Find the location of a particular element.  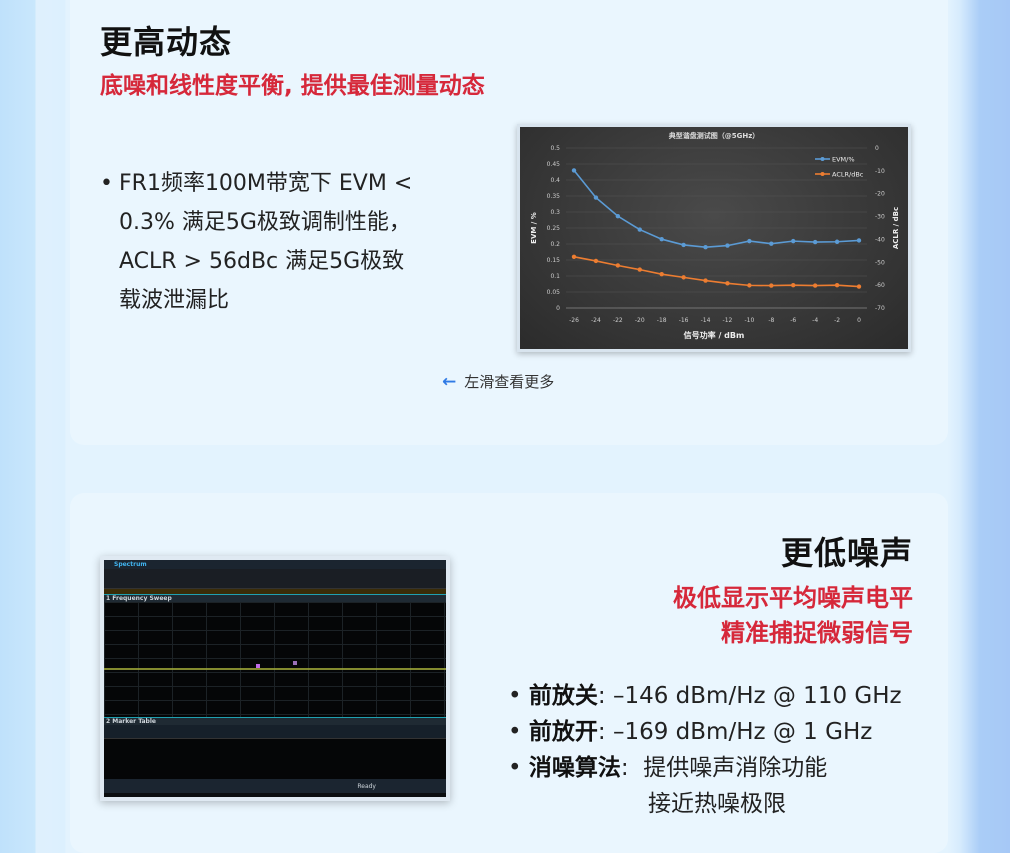

status-text: Ready is located at coordinates (366, 786).